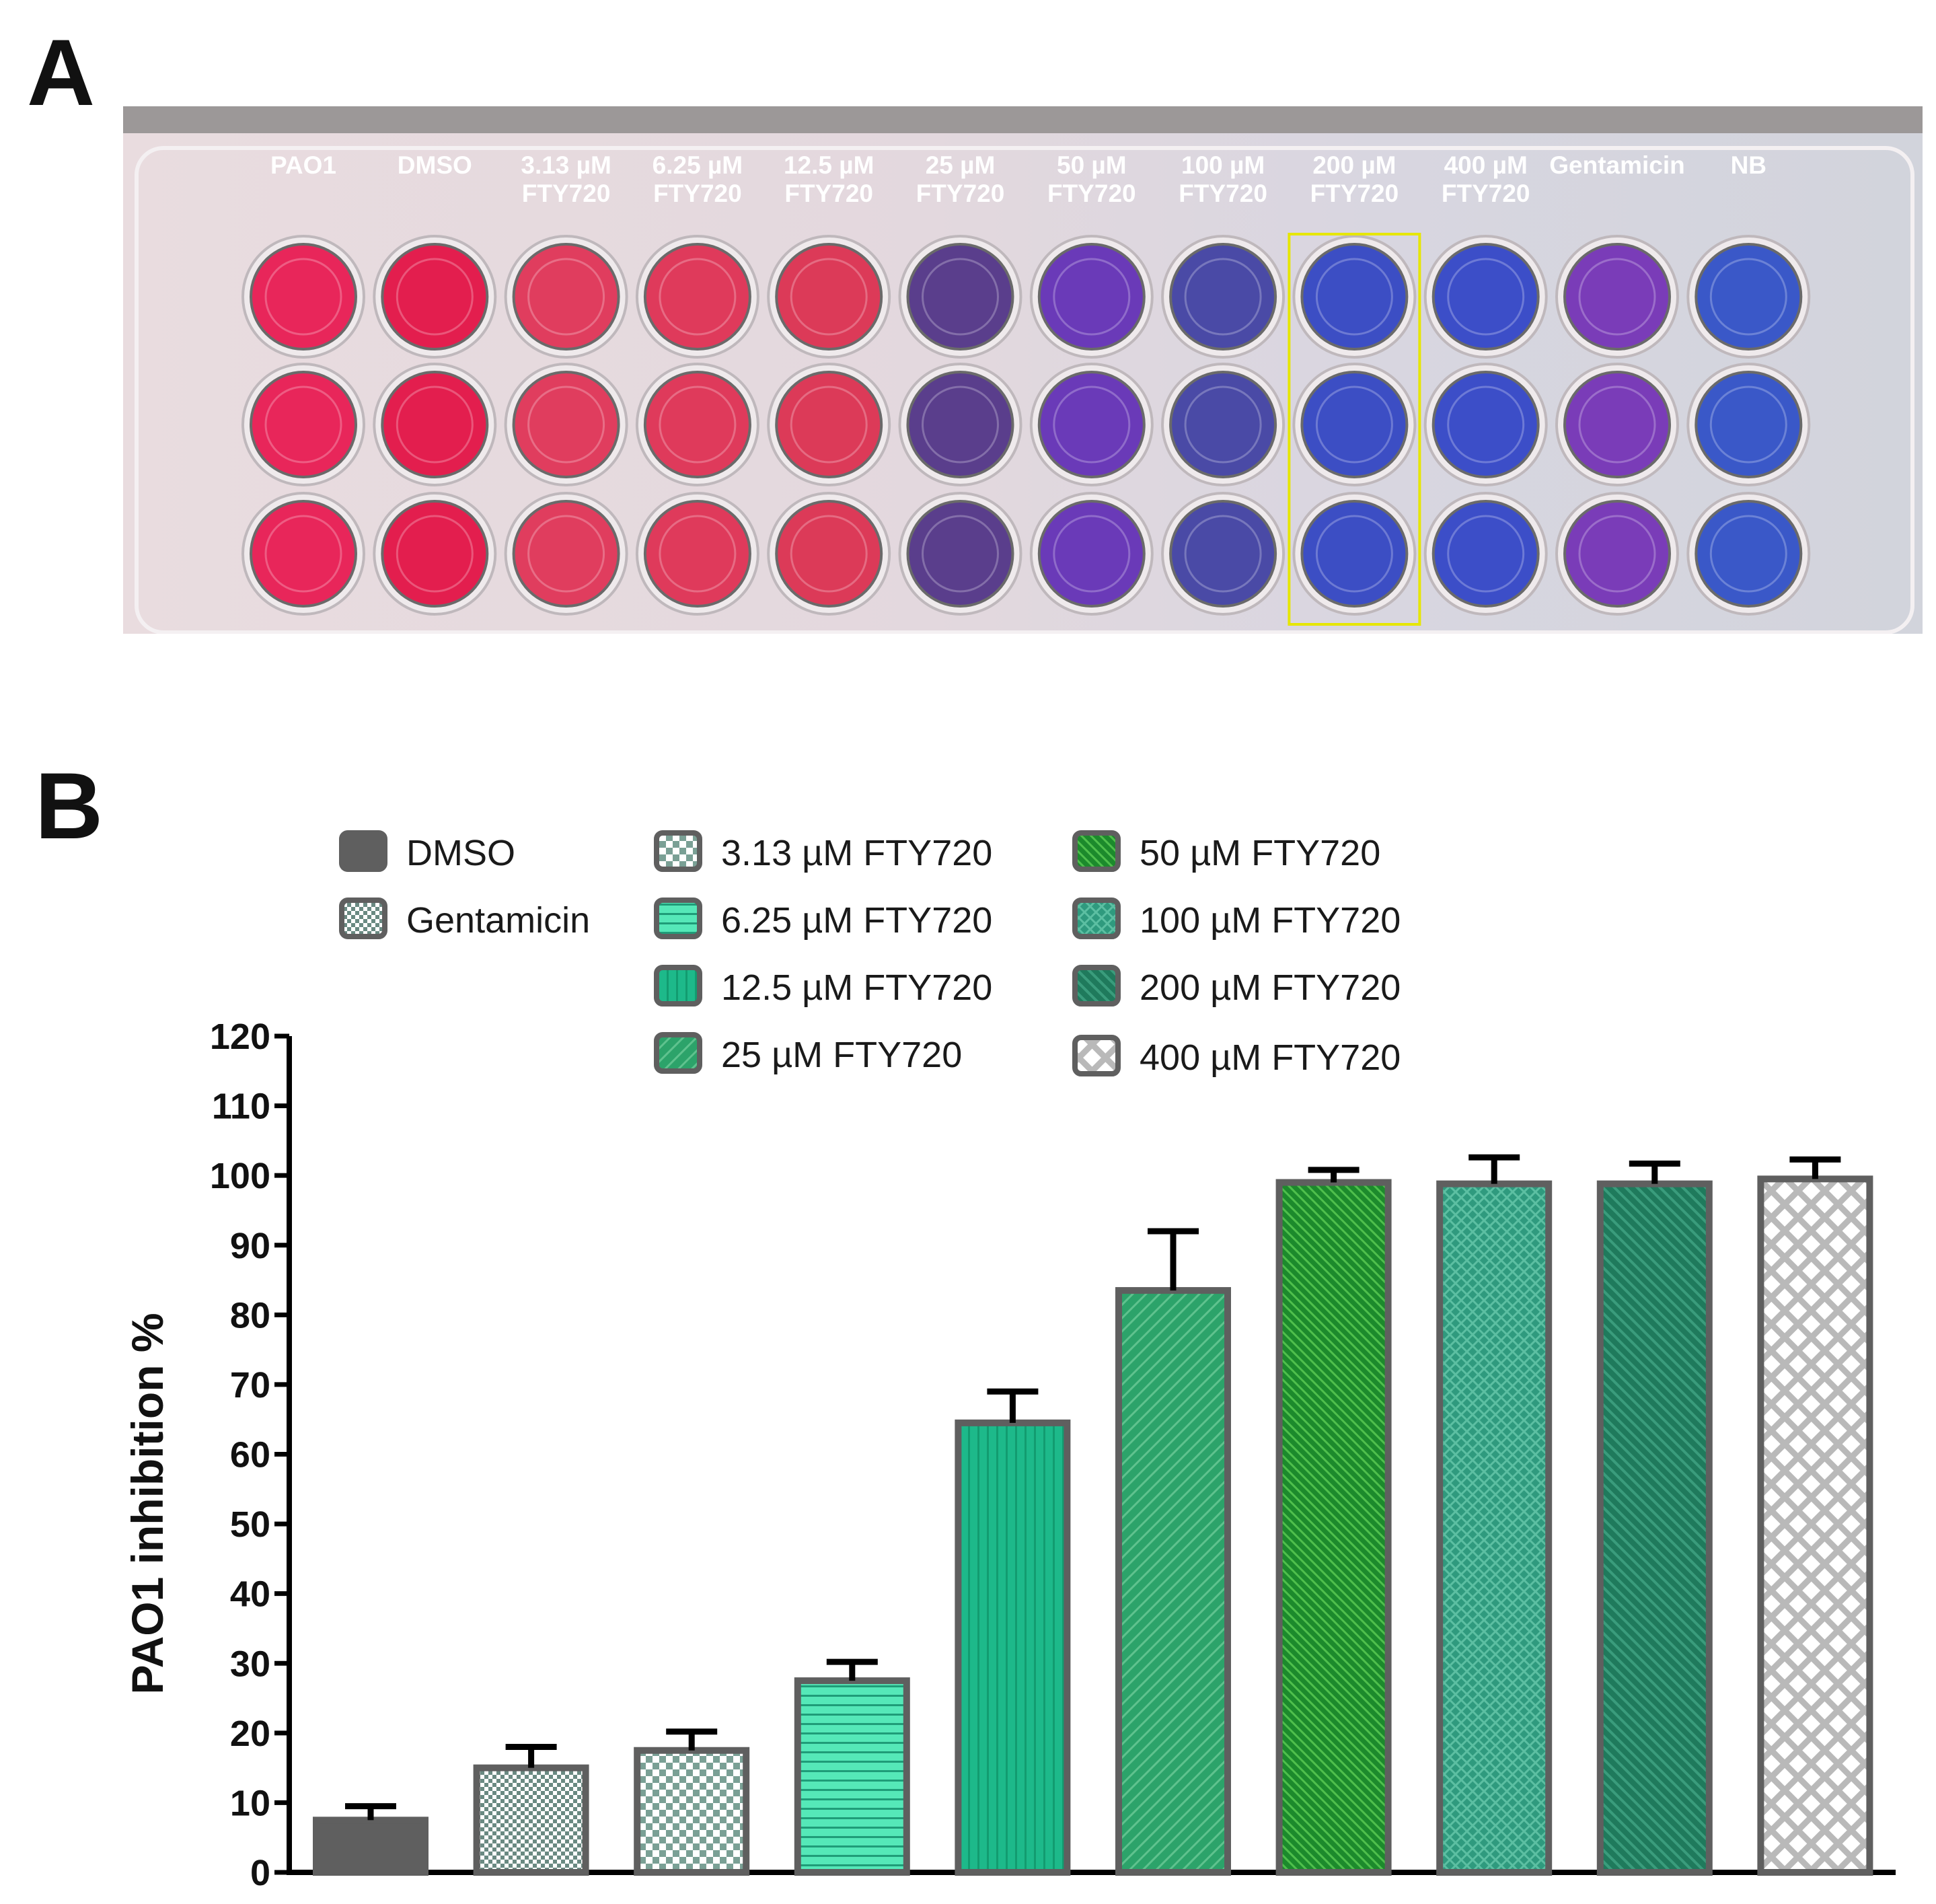  Describe the element at coordinates (250, 1246) in the screenshot. I see `y-tick-label: 90` at that location.